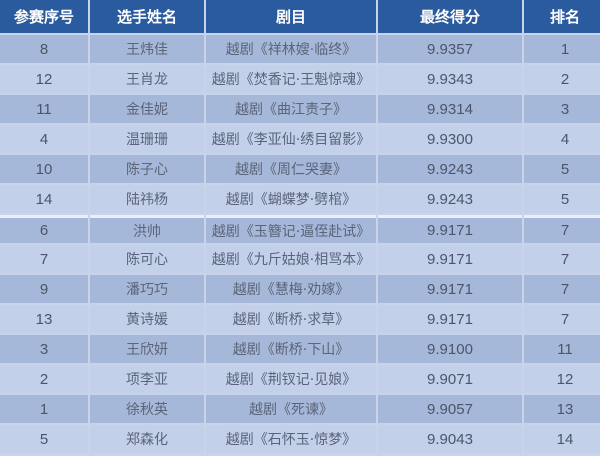  I want to click on cell-contestant-name: 王肖龙, so click(147, 79).